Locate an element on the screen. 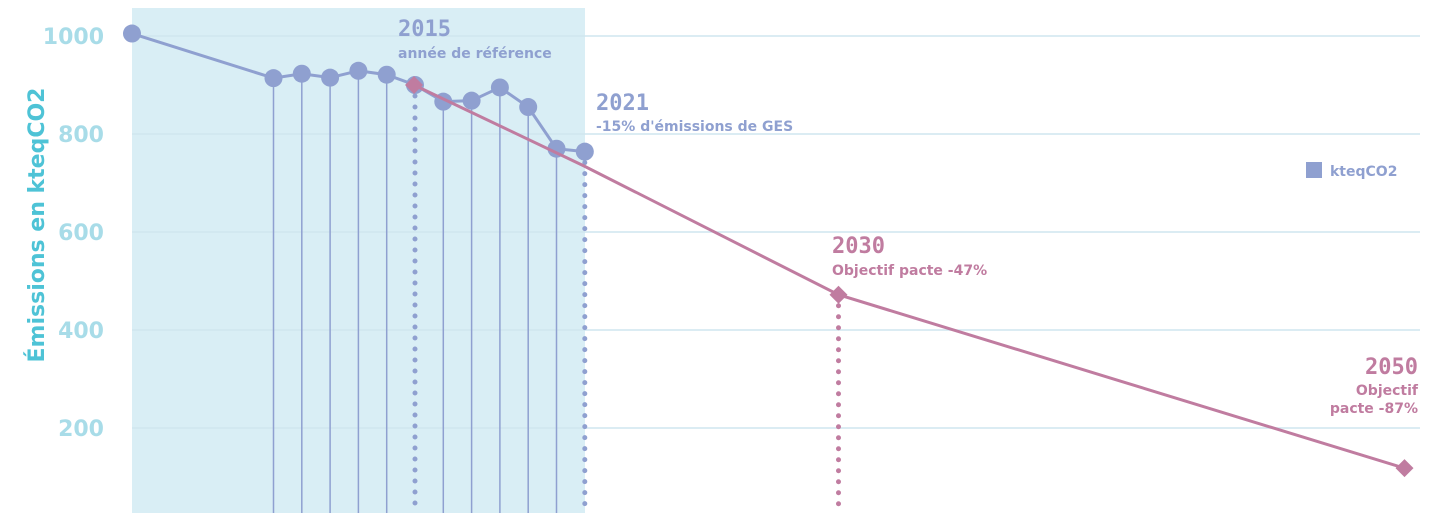 This screenshot has width=1434, height=513. annotation-2030-year: 2030 is located at coordinates (858, 246).